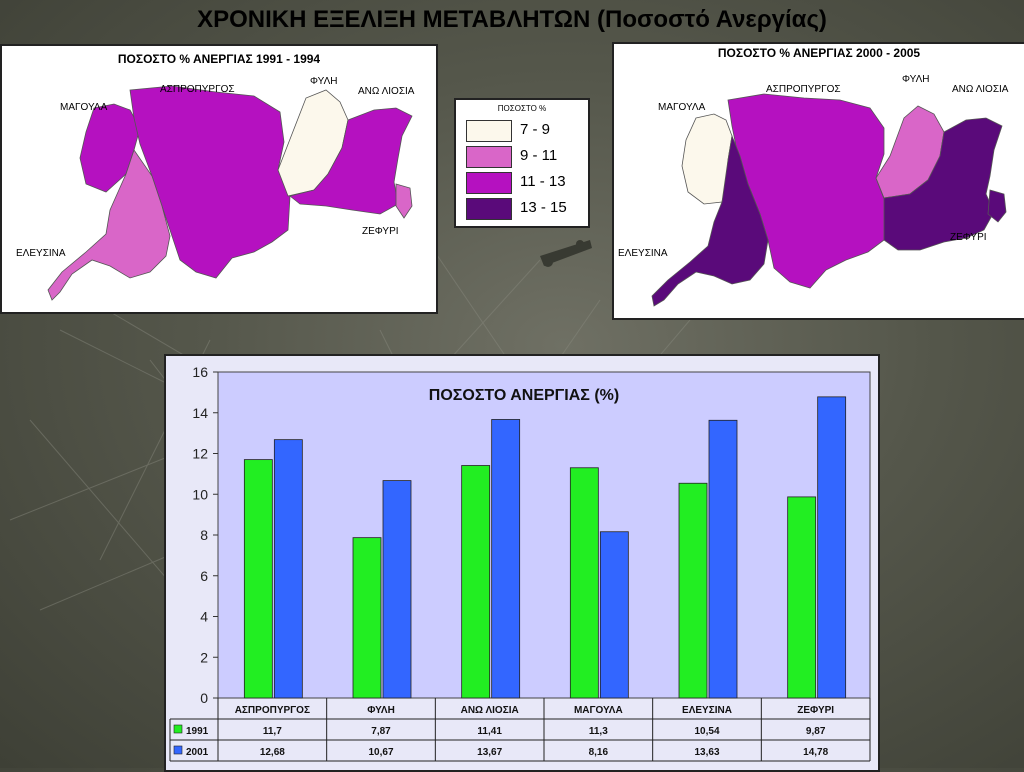  Describe the element at coordinates (219, 59) in the screenshot. I see `map-title: ΠΟΣΟΣΤΟ % ΑΝΕΡΓΙΑΣ 1991 - 1994` at that location.